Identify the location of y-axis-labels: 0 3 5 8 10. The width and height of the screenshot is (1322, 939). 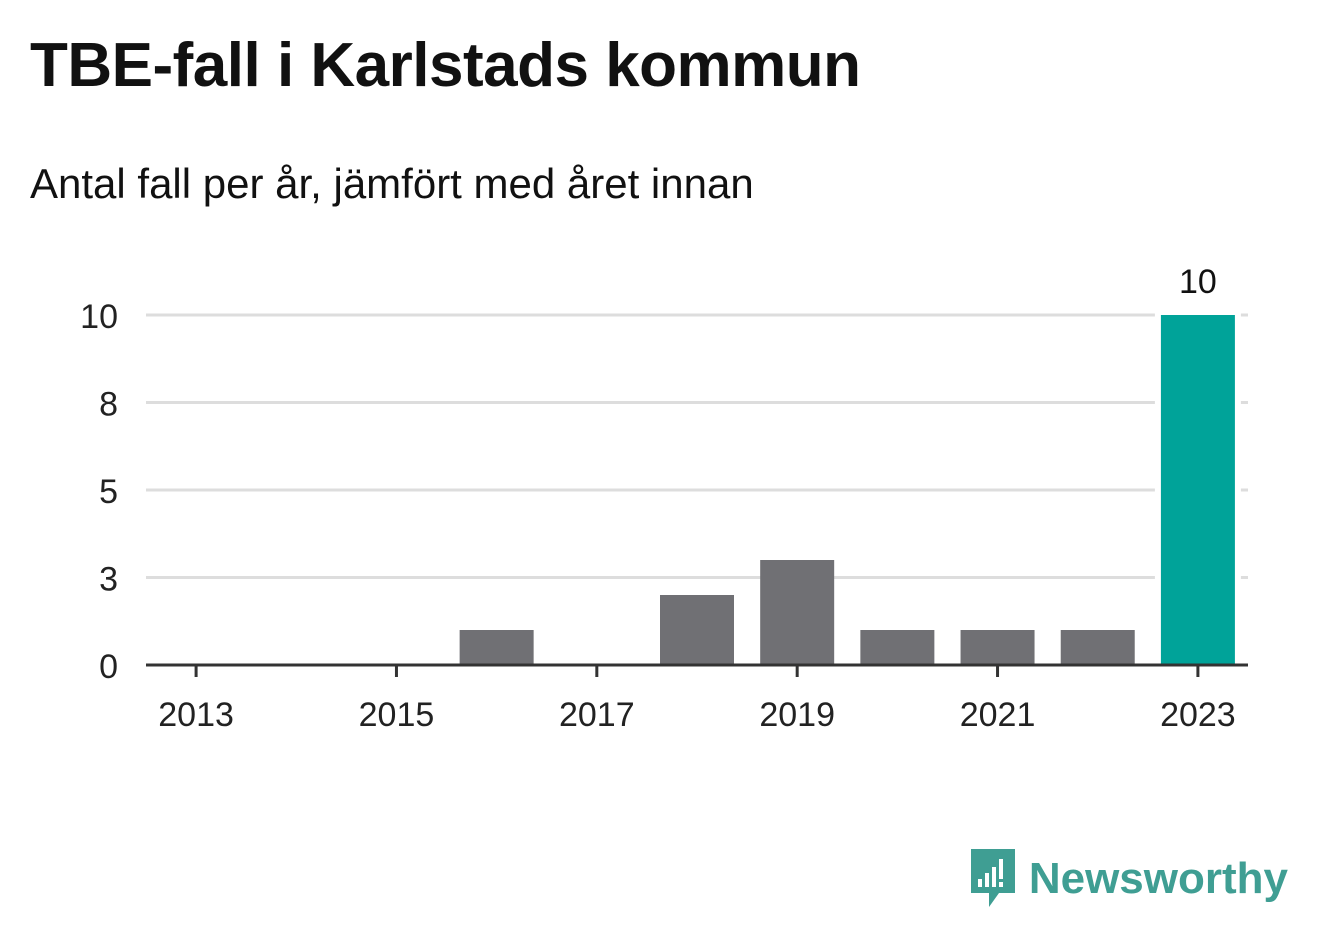
(99, 492).